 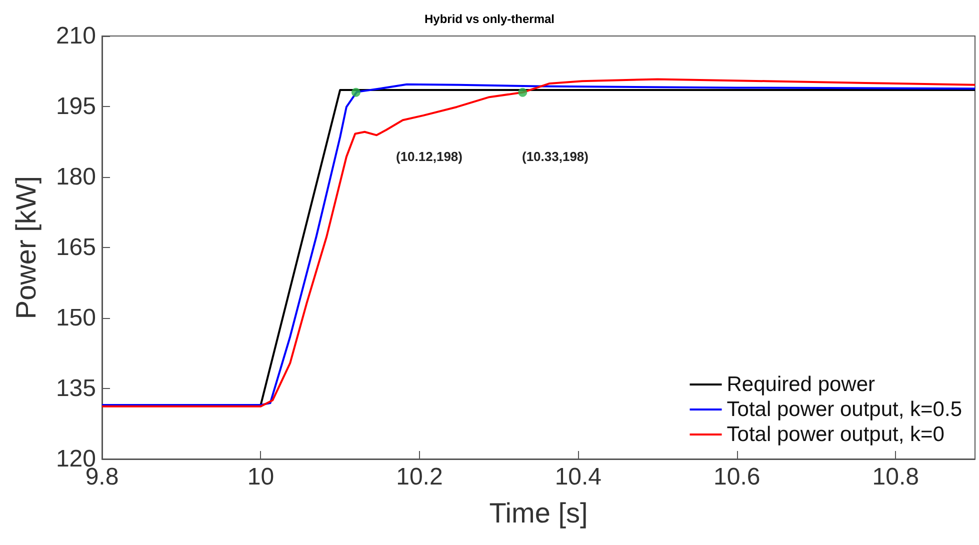 What do you see at coordinates (895, 477) in the screenshot?
I see `x-tick-label: 10.8` at bounding box center [895, 477].